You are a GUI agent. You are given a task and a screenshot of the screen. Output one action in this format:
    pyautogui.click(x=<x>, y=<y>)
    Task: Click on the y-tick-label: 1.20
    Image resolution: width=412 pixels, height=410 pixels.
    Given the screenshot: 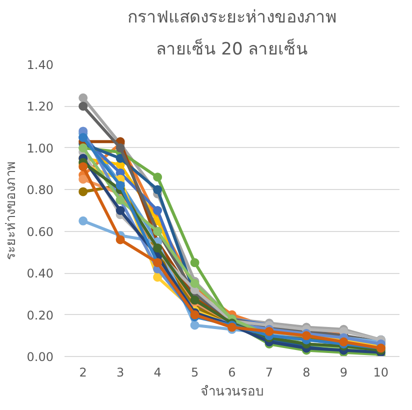 What is the action you would take?
    pyautogui.click(x=40, y=107)
    